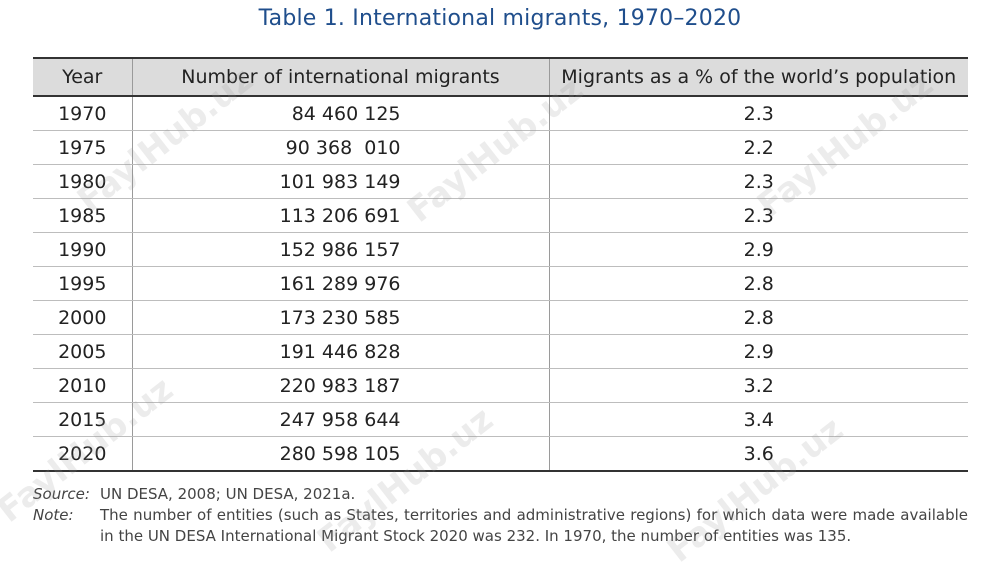  Describe the element at coordinates (82, 283) in the screenshot. I see `cell-year: 1995` at that location.